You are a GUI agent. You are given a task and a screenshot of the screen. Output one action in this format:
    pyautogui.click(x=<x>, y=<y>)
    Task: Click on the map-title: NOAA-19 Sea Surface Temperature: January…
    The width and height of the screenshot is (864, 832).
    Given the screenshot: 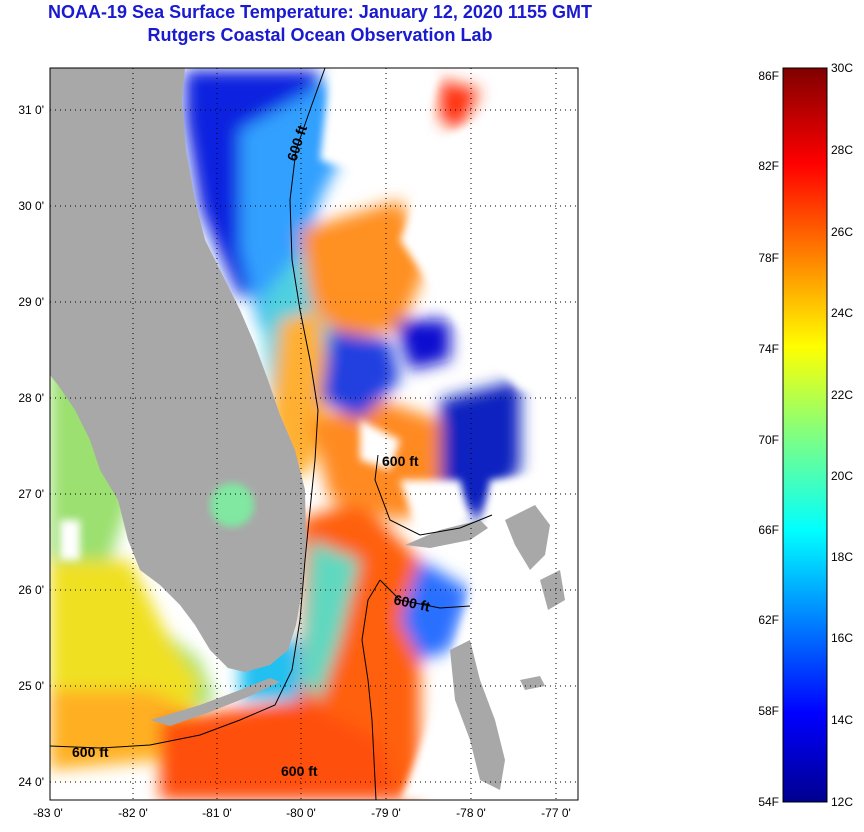 What is the action you would take?
    pyautogui.click(x=320, y=12)
    